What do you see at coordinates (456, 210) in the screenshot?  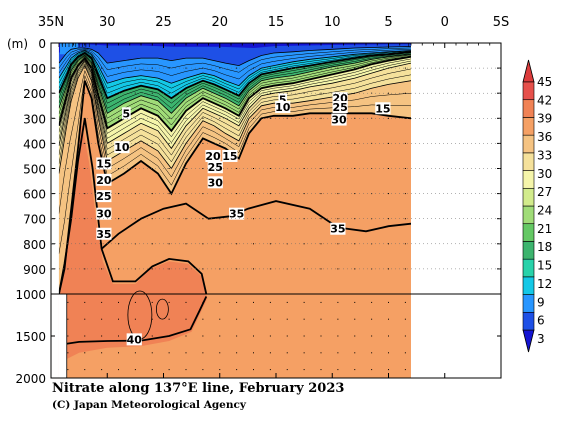 I see `no-data-south` at bounding box center [456, 210].